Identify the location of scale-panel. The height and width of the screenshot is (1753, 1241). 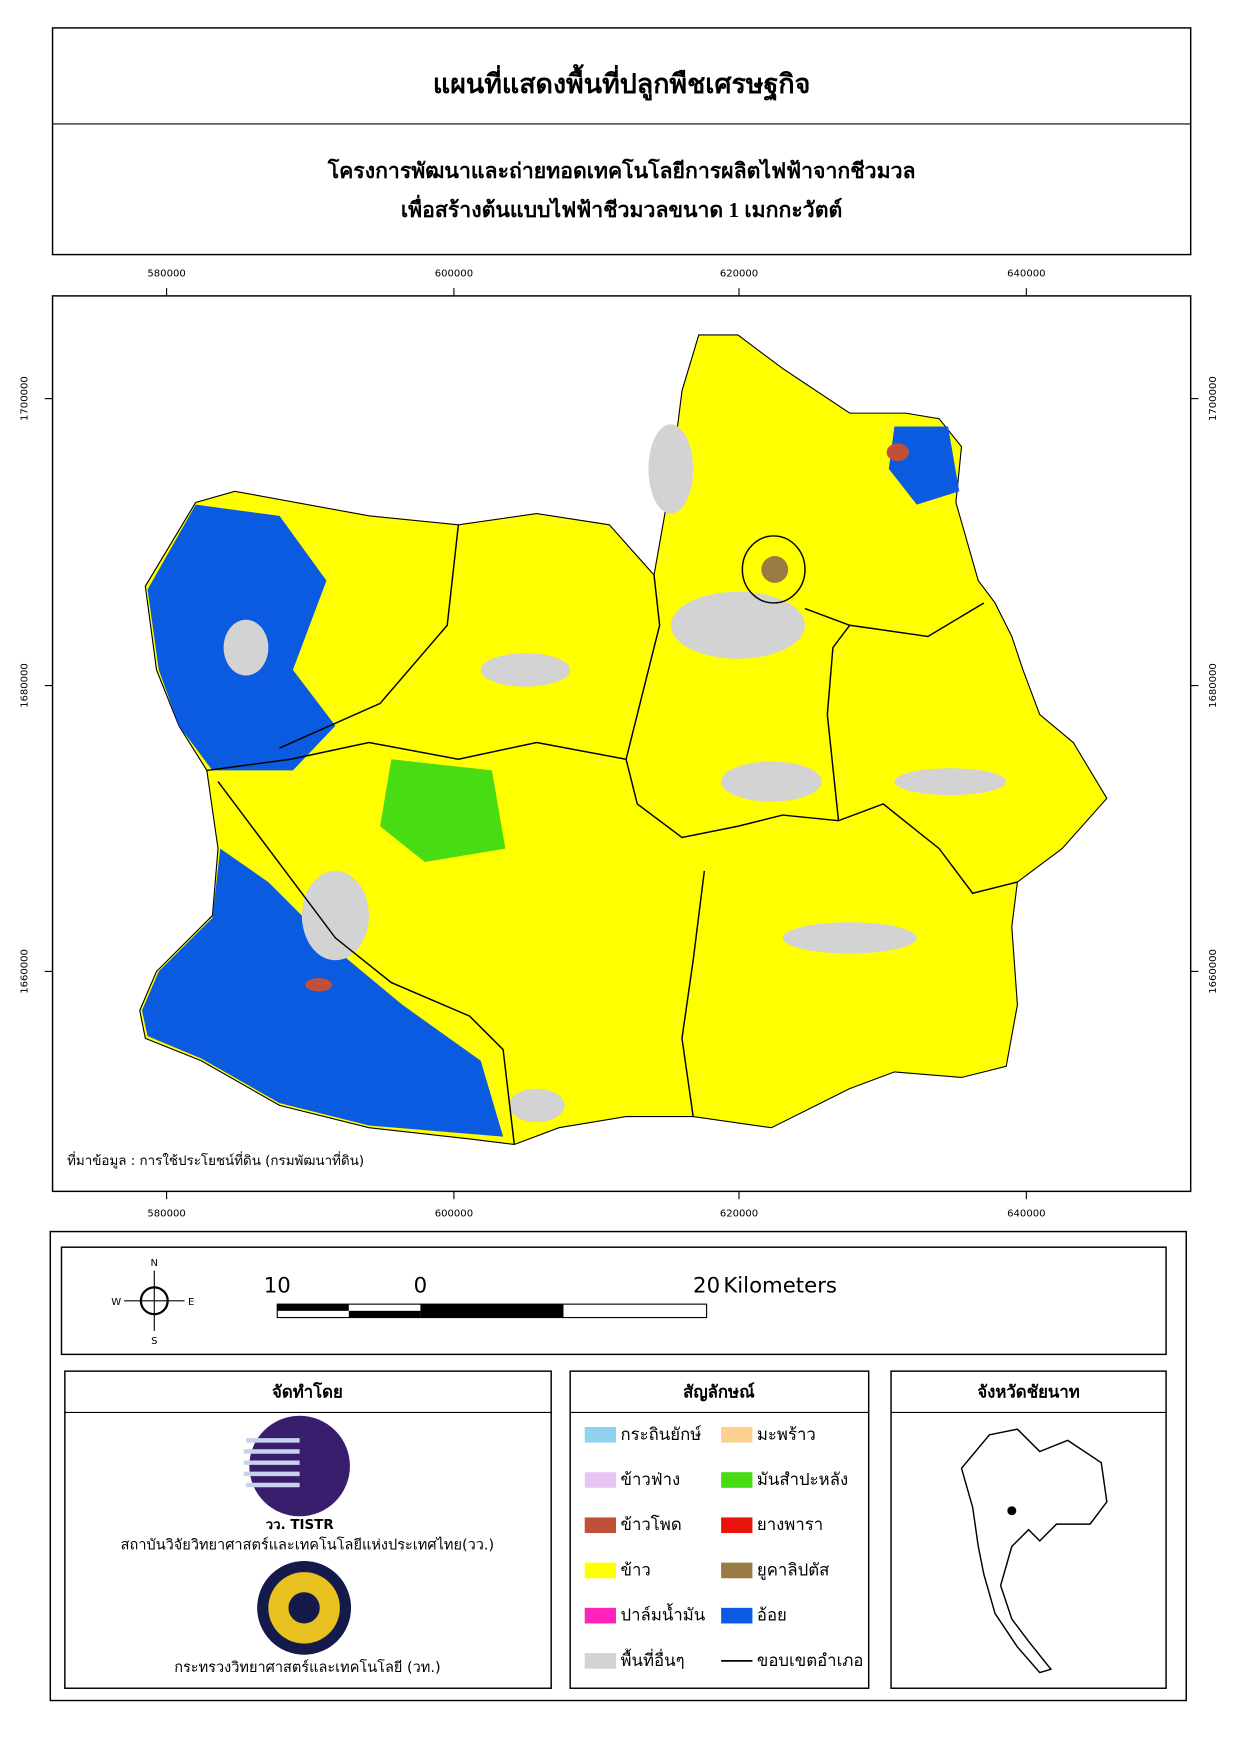
(613, 1301).